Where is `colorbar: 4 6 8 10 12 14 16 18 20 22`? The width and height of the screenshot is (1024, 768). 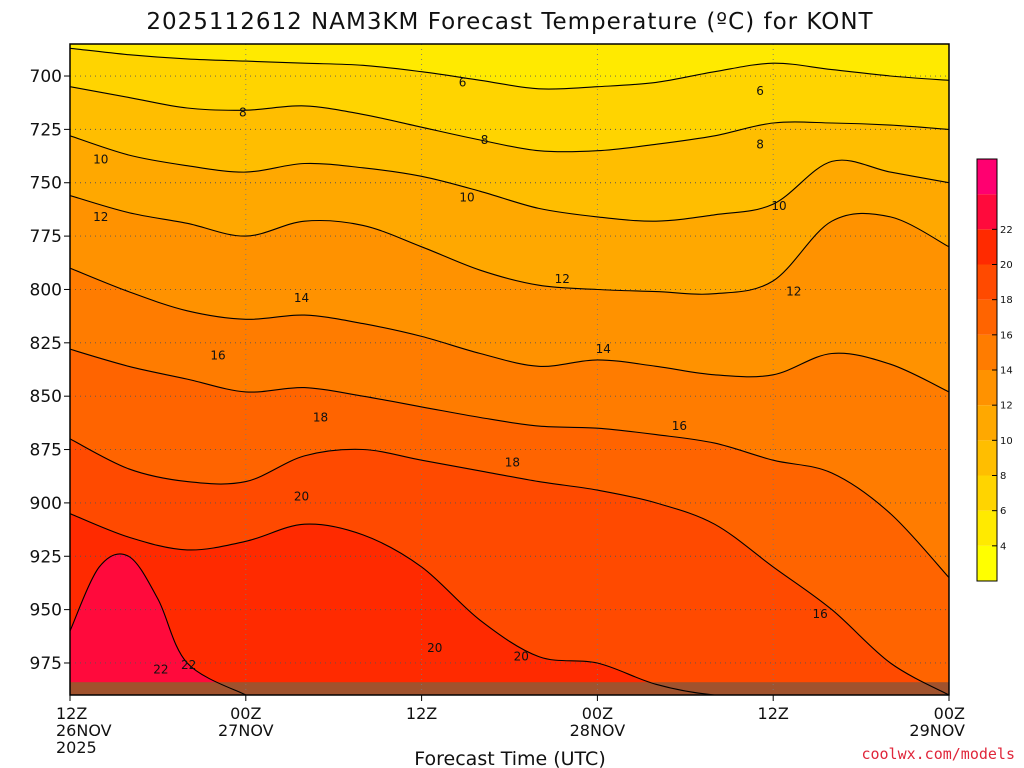
colorbar: 4 6 8 10 12 14 16 18 20 22 is located at coordinates (994, 370).